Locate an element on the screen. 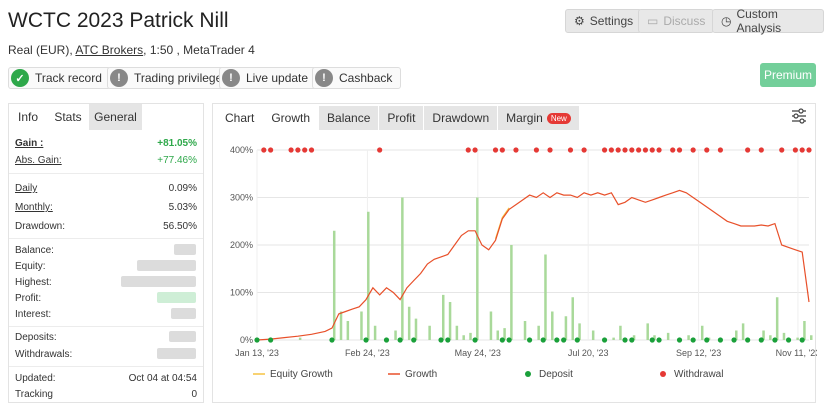 The height and width of the screenshot is (408, 824). legend-growth-label: Growth is located at coordinates (421, 374).